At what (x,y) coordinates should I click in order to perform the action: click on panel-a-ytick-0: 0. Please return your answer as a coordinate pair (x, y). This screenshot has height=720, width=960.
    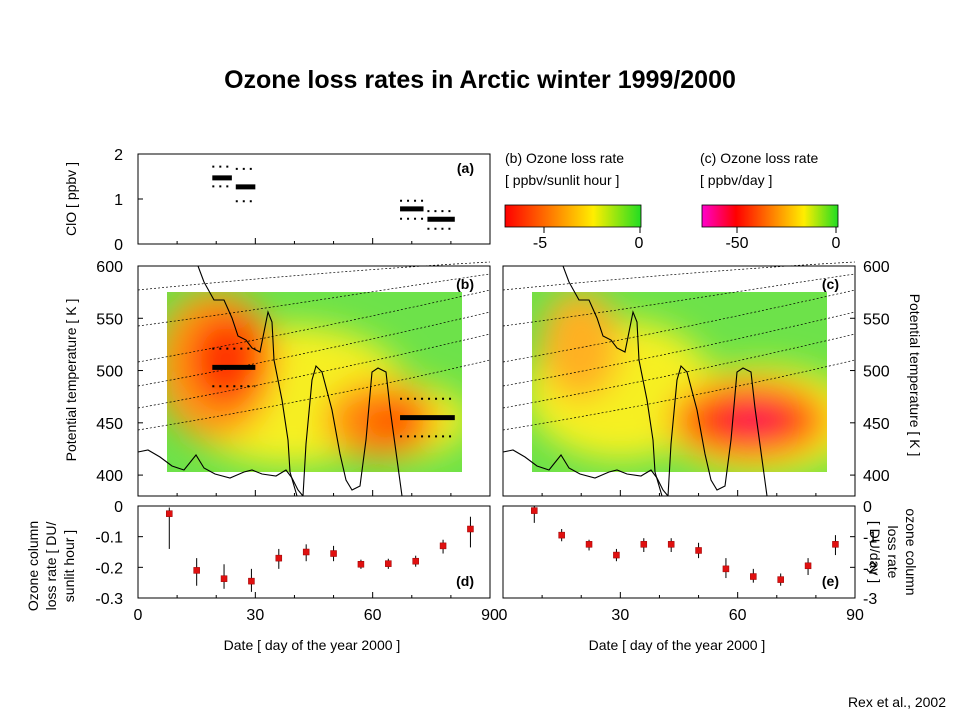
    Looking at the image, I should click on (118, 245).